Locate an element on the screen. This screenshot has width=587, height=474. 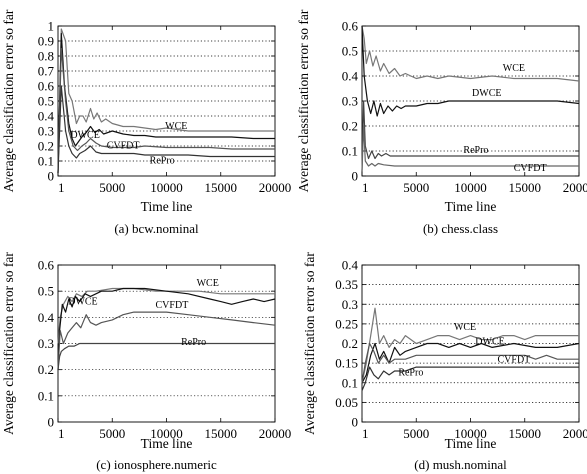
panel-caption: (a) bcw.nominal is located at coordinates (156, 228).